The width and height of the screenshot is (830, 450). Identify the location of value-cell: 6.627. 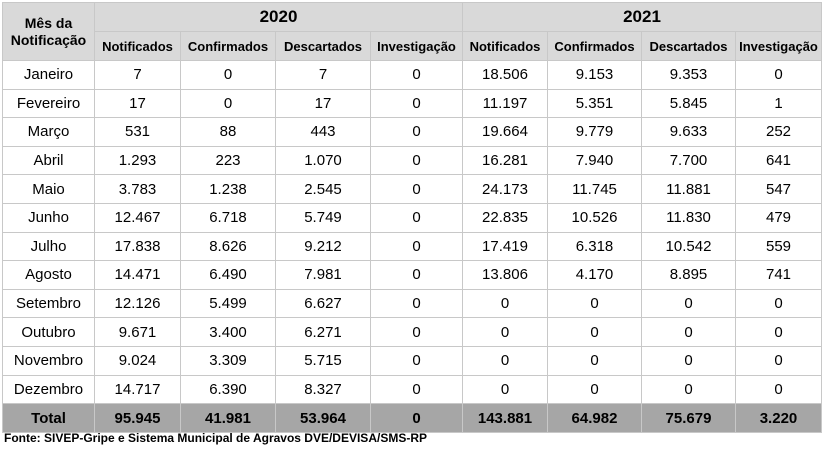
(323, 303).